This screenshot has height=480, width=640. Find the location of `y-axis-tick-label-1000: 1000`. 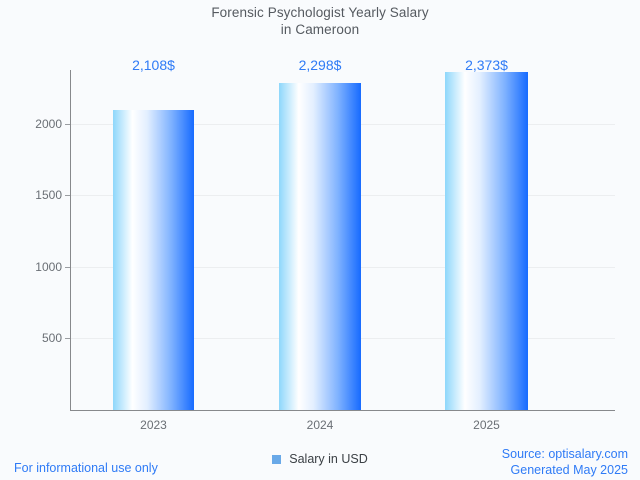

y-axis-tick-label-1000: 1000 is located at coordinates (48, 267).